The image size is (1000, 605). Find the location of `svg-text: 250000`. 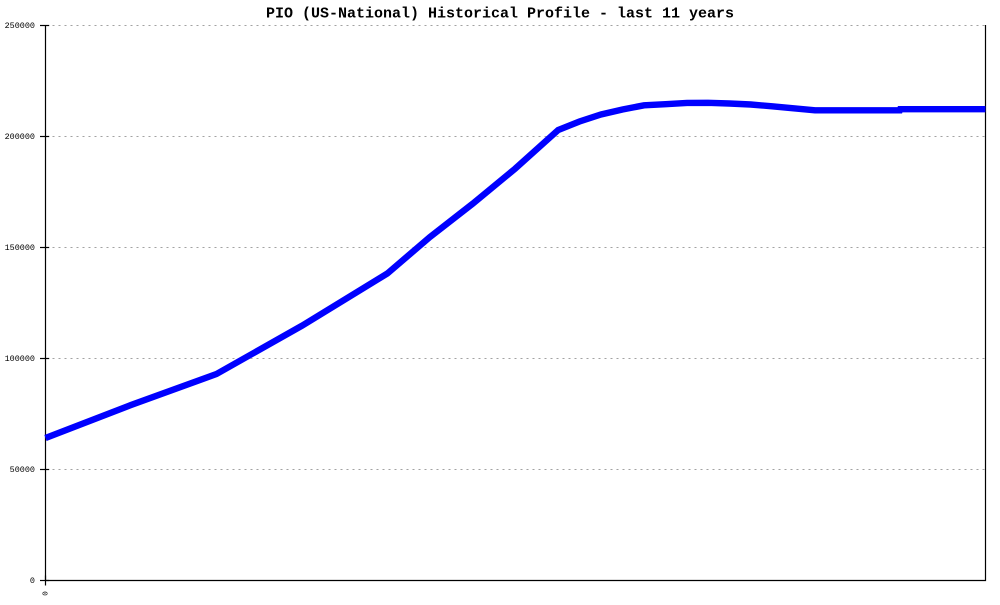

svg-text: 250000 is located at coordinates (20, 26).